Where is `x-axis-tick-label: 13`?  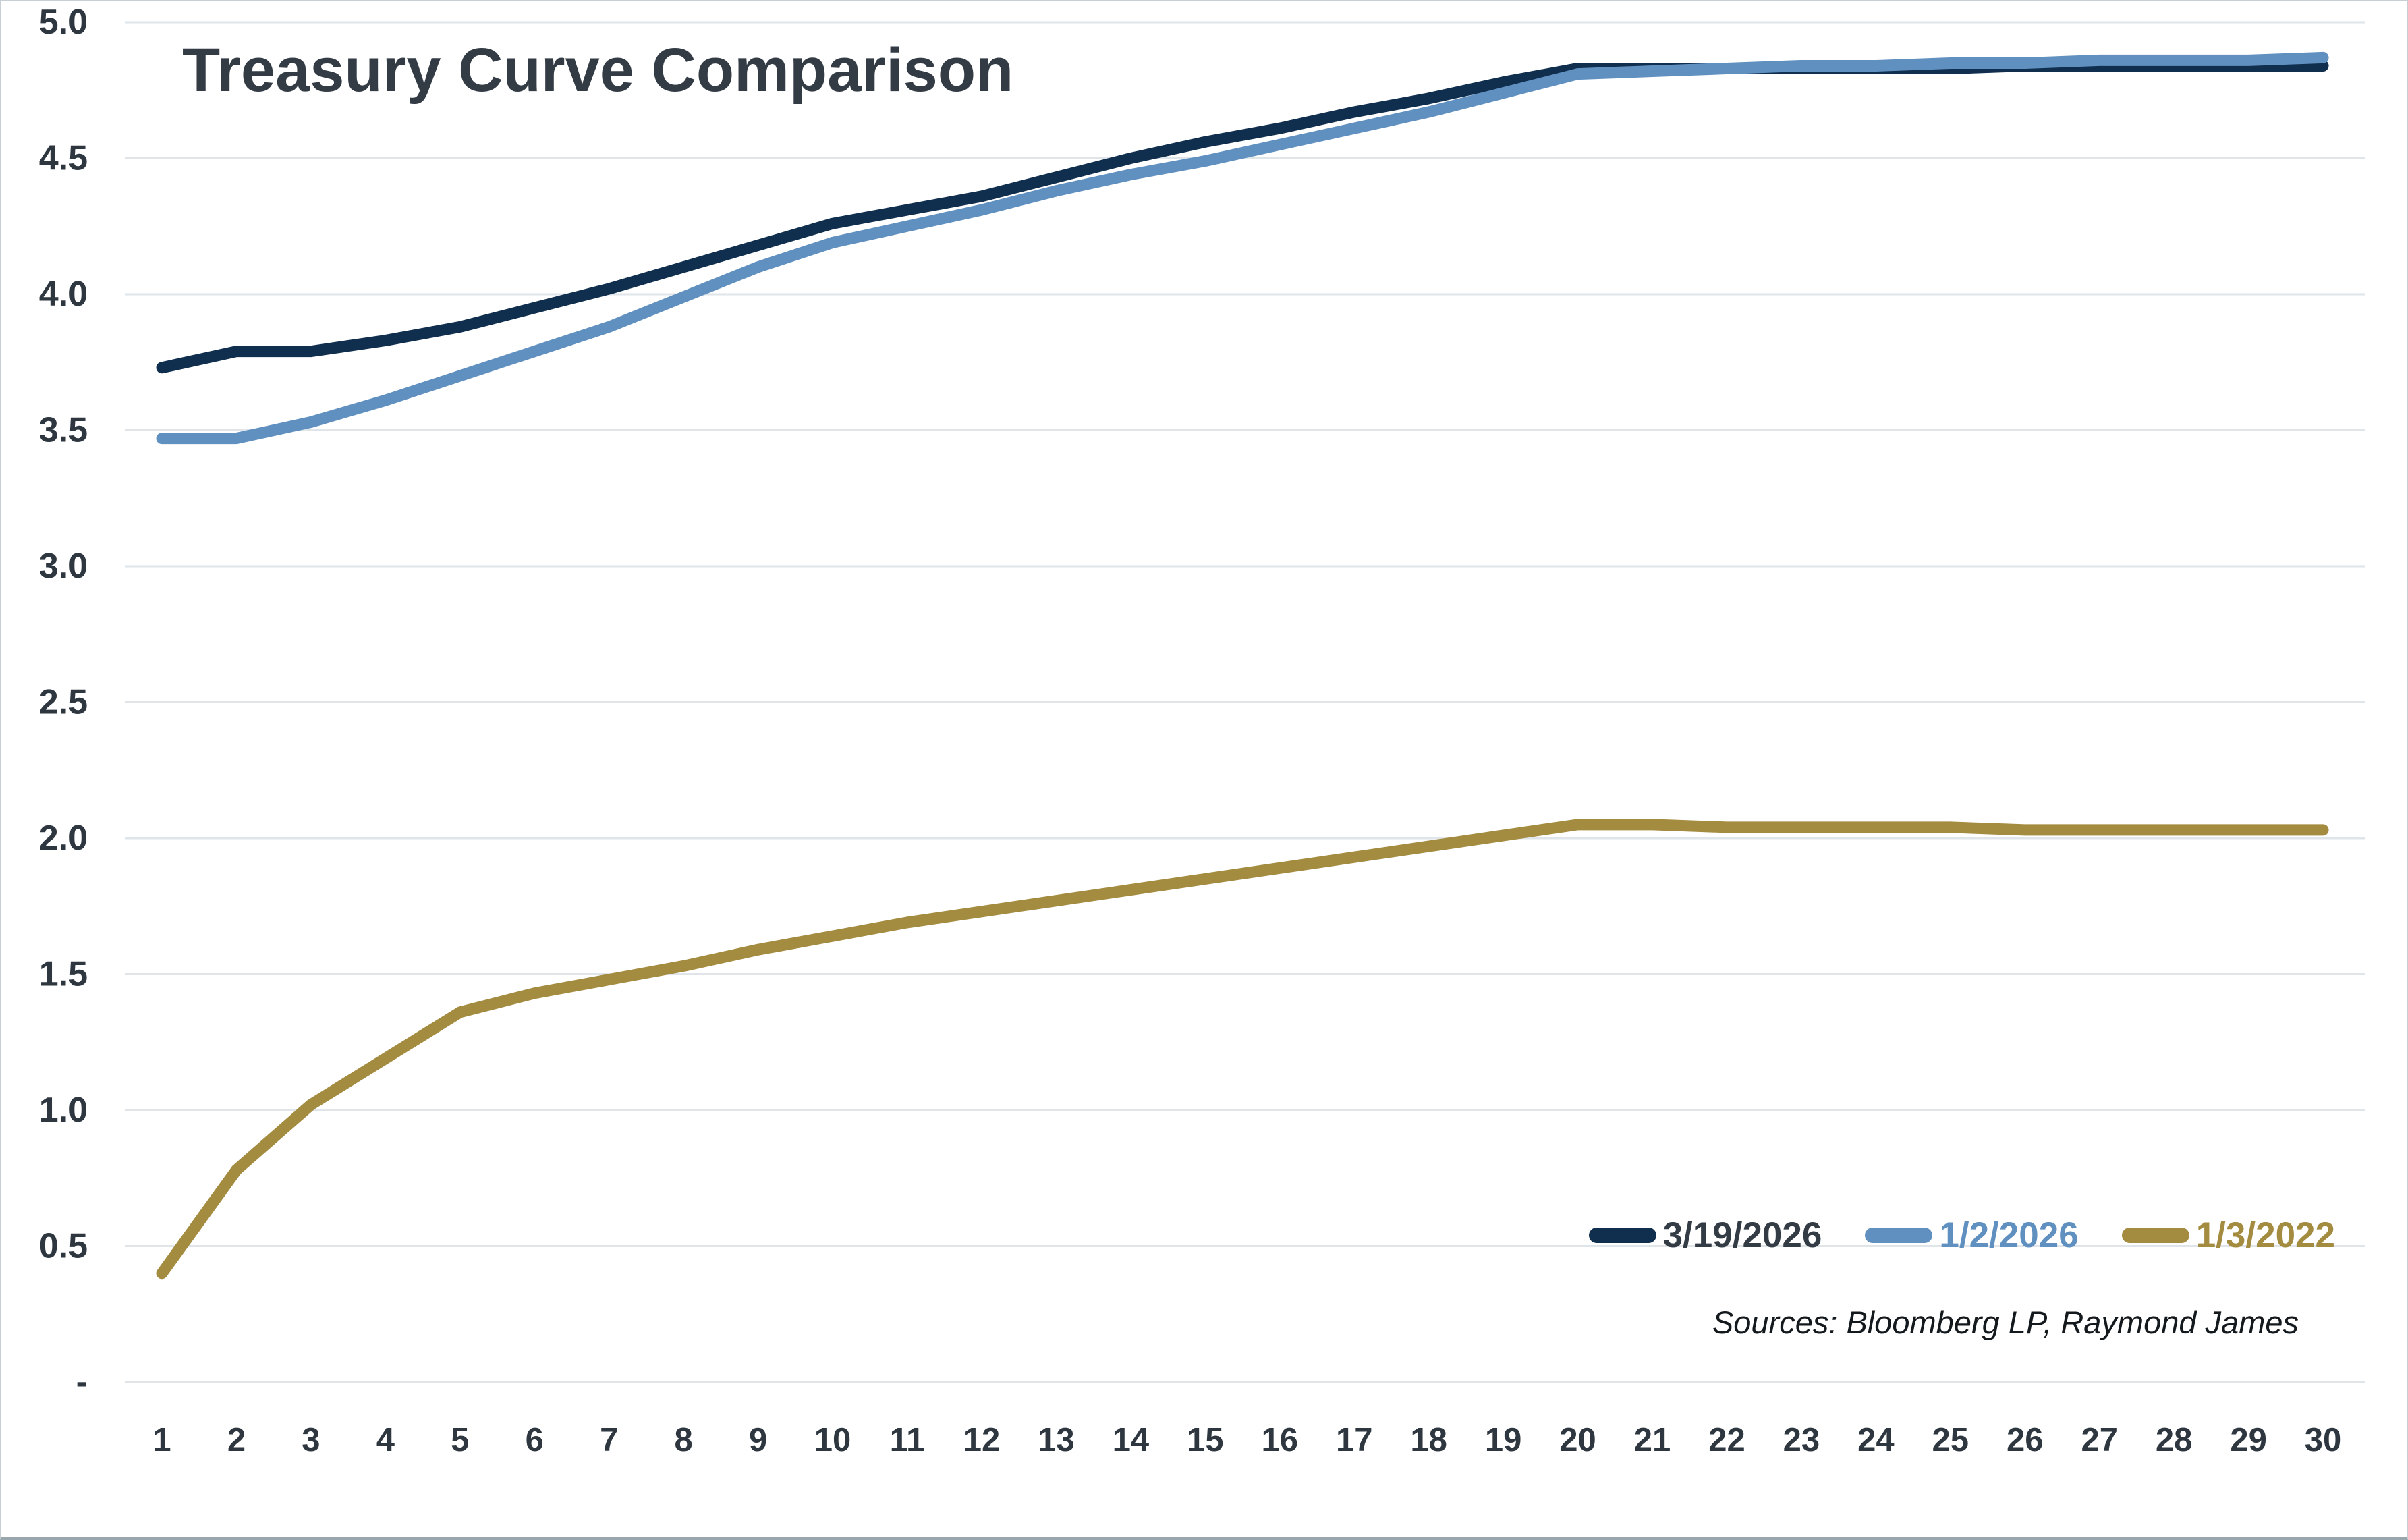
x-axis-tick-label: 13 is located at coordinates (1056, 1440).